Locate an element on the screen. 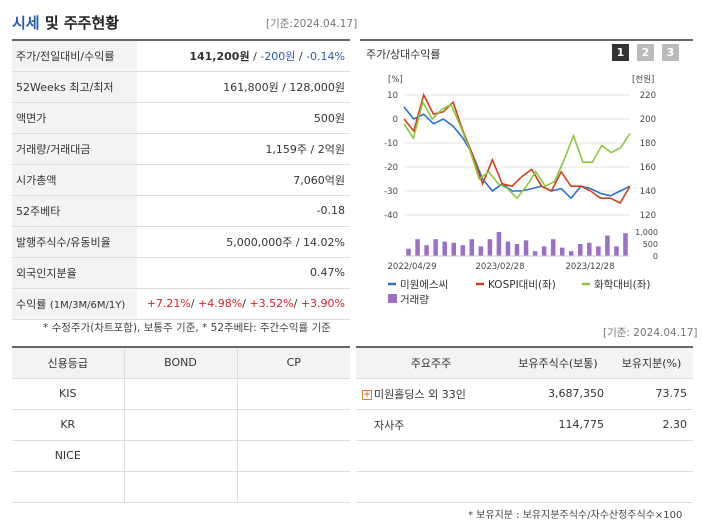 The width and height of the screenshot is (702, 525). table-row: 자사주 114,775 2.30 is located at coordinates (524, 425).